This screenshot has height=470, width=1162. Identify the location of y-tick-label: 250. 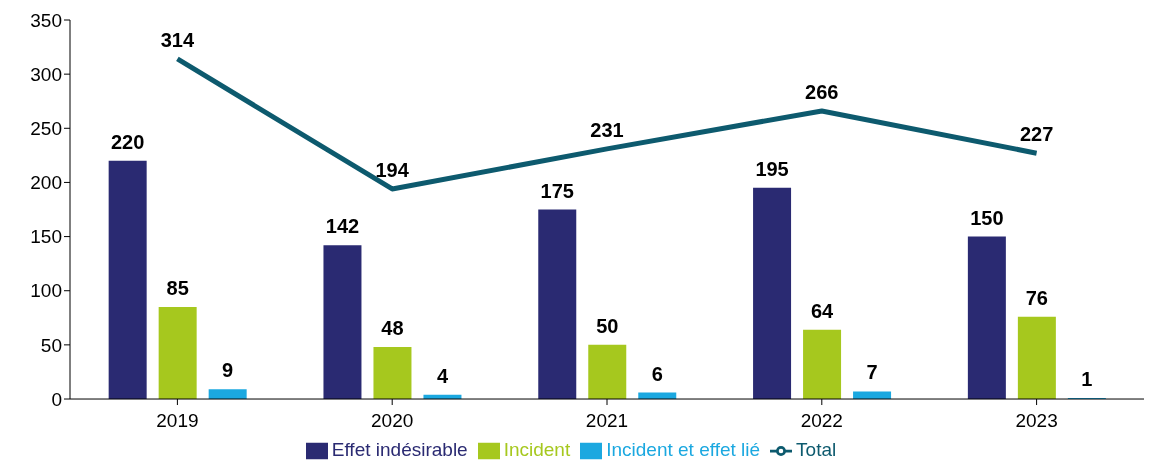
(46, 129).